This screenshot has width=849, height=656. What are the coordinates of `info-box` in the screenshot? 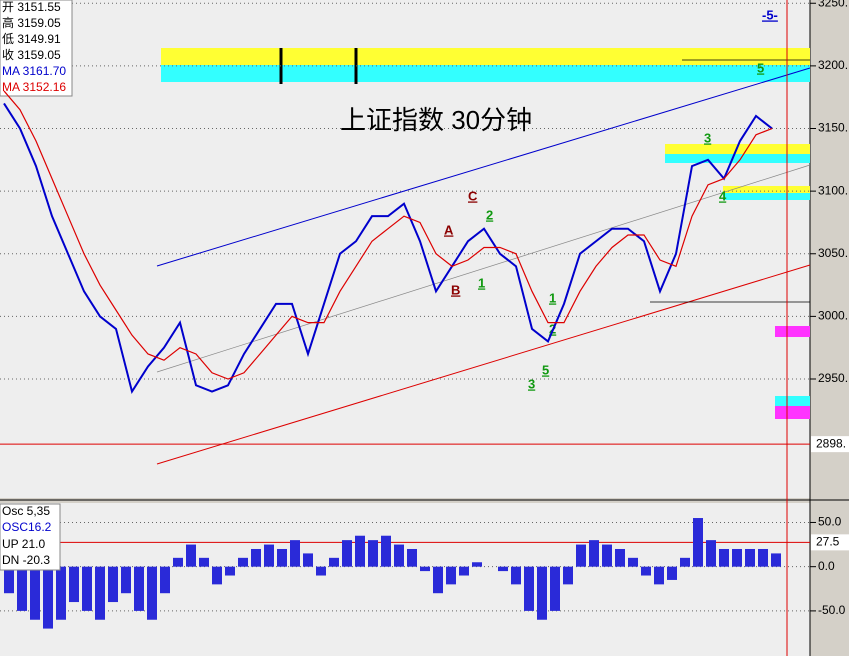 It's located at (36, 48).